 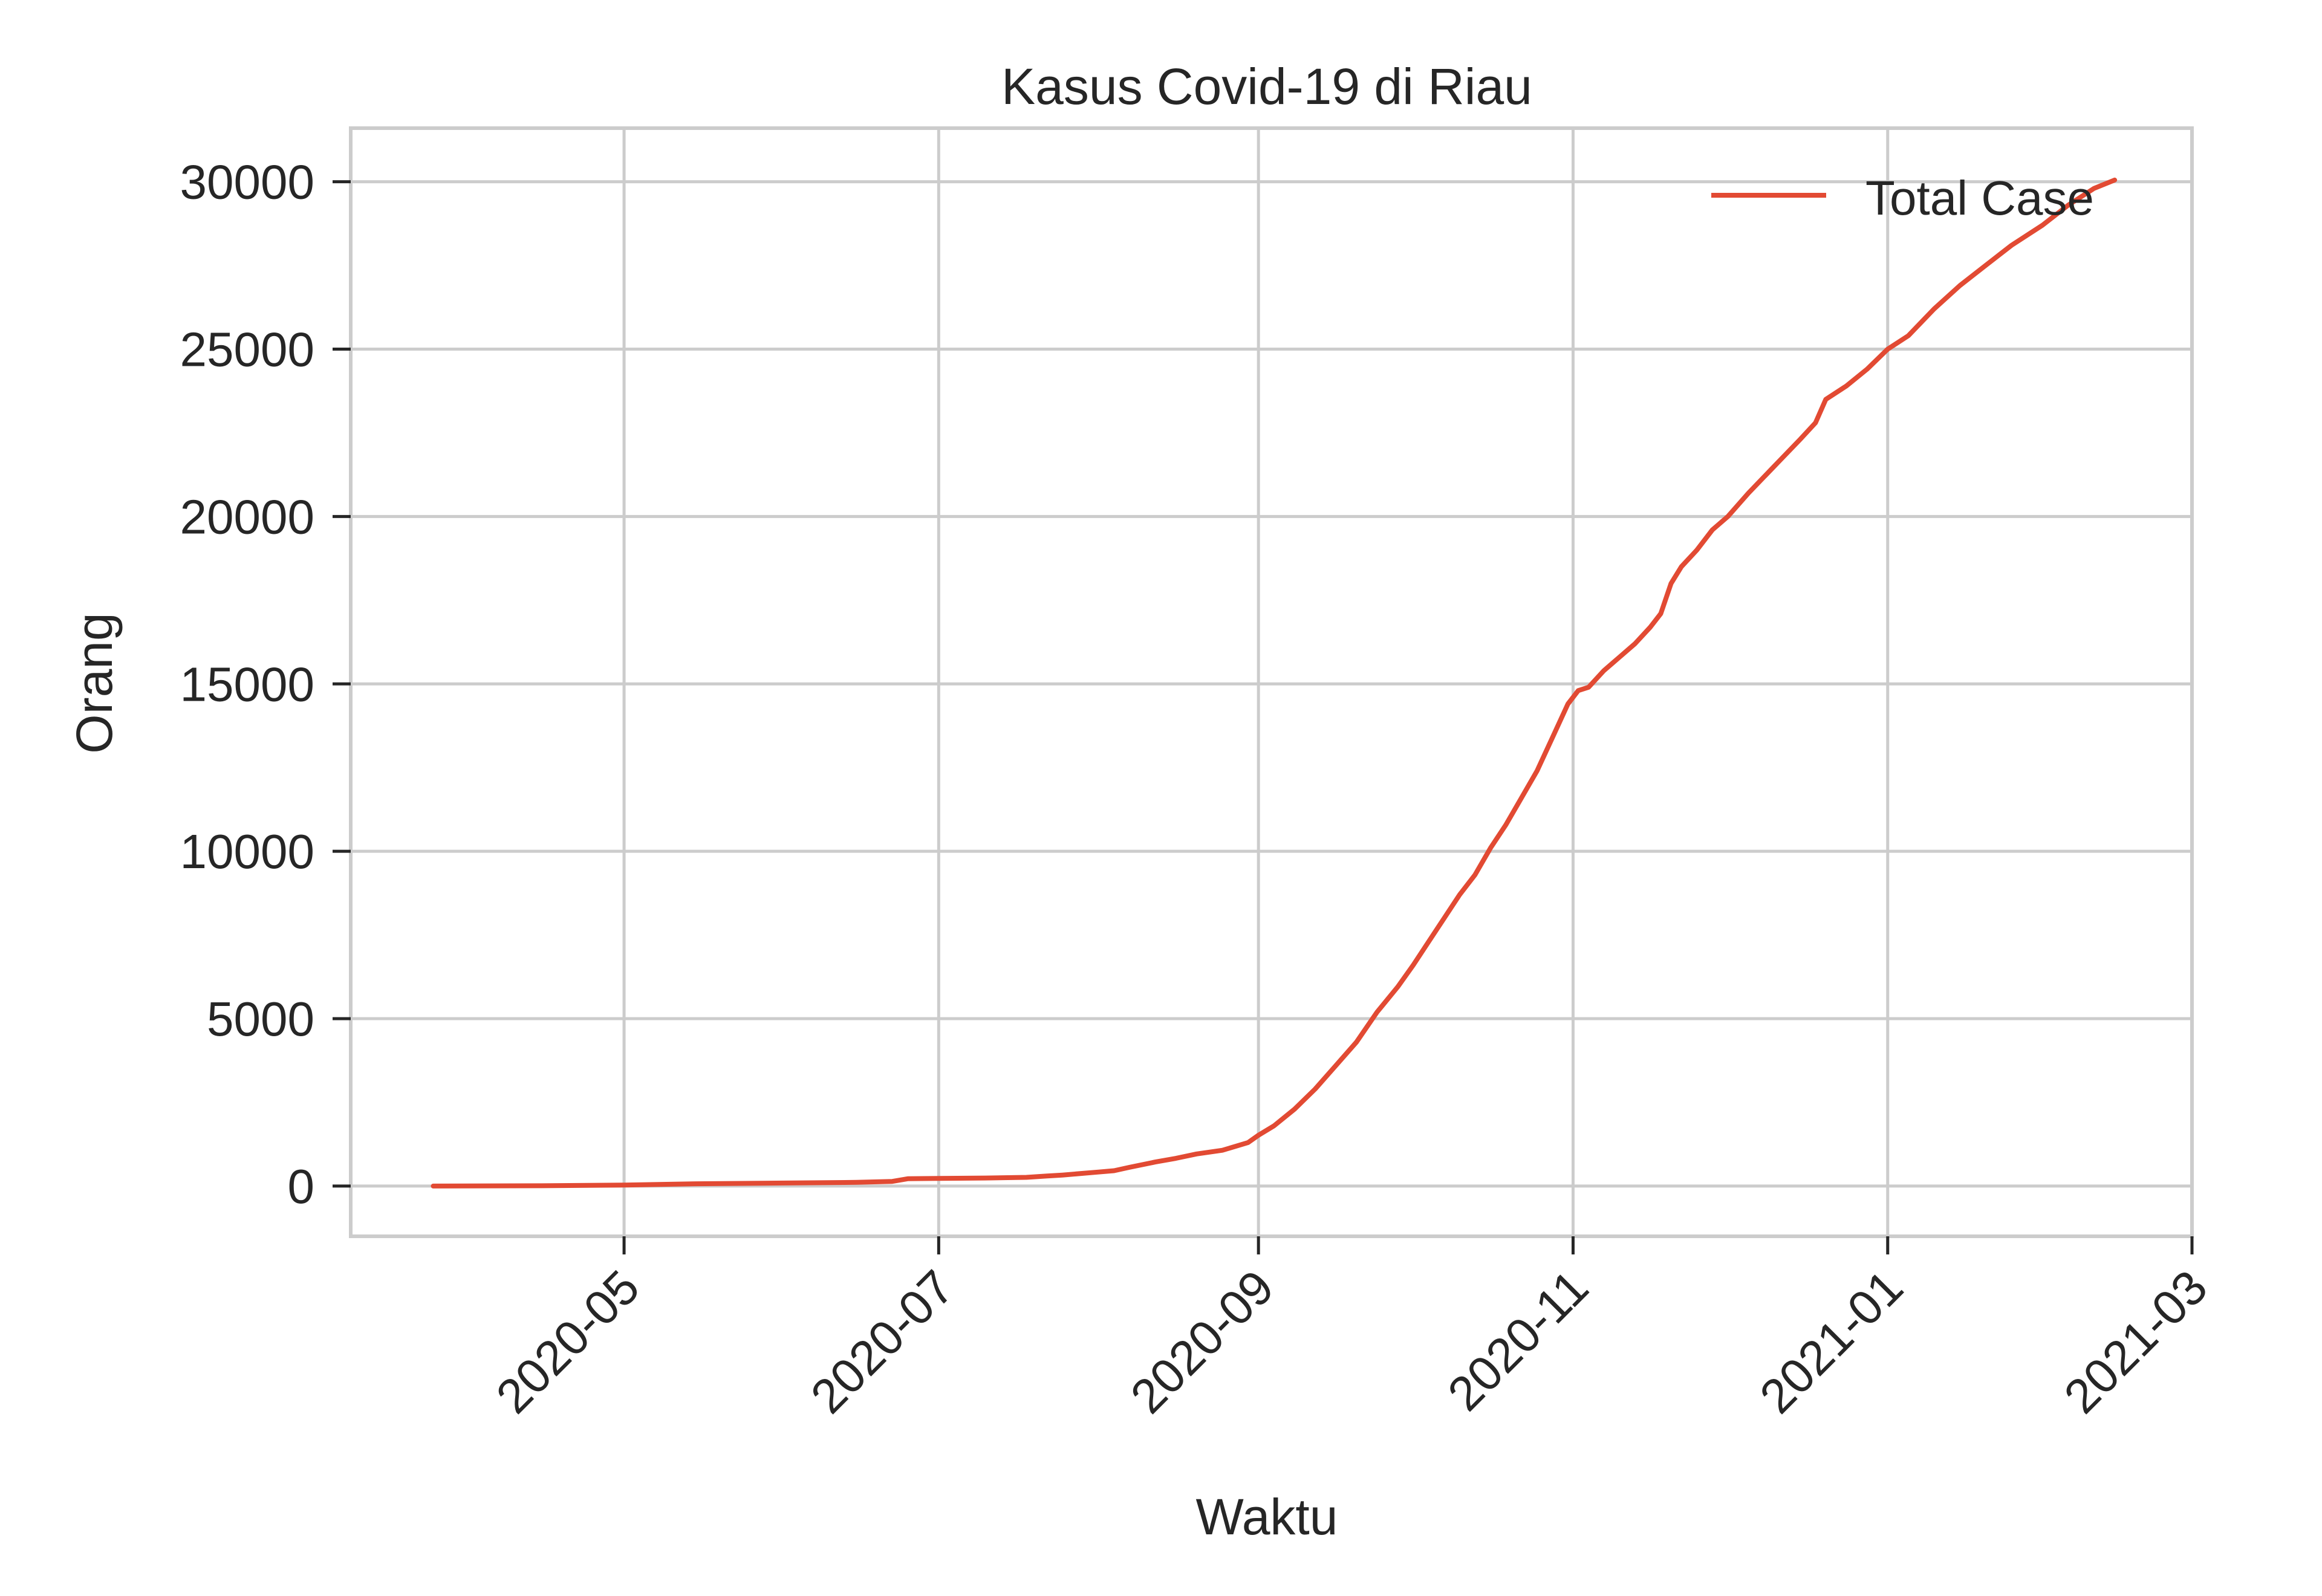 What do you see at coordinates (247, 684) in the screenshot?
I see `y-tick-label: 15000` at bounding box center [247, 684].